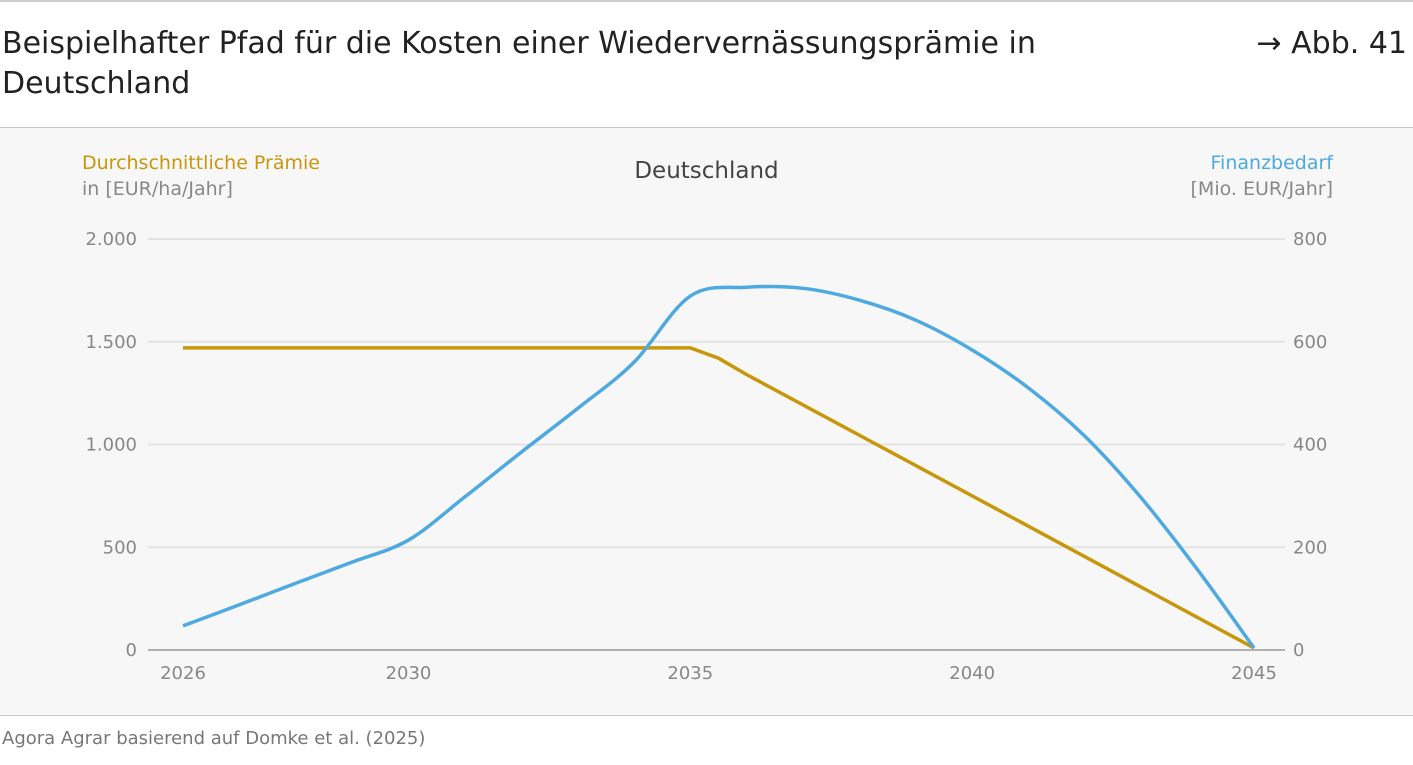  What do you see at coordinates (1254, 673) in the screenshot?
I see `x-tick-label: 2045` at bounding box center [1254, 673].